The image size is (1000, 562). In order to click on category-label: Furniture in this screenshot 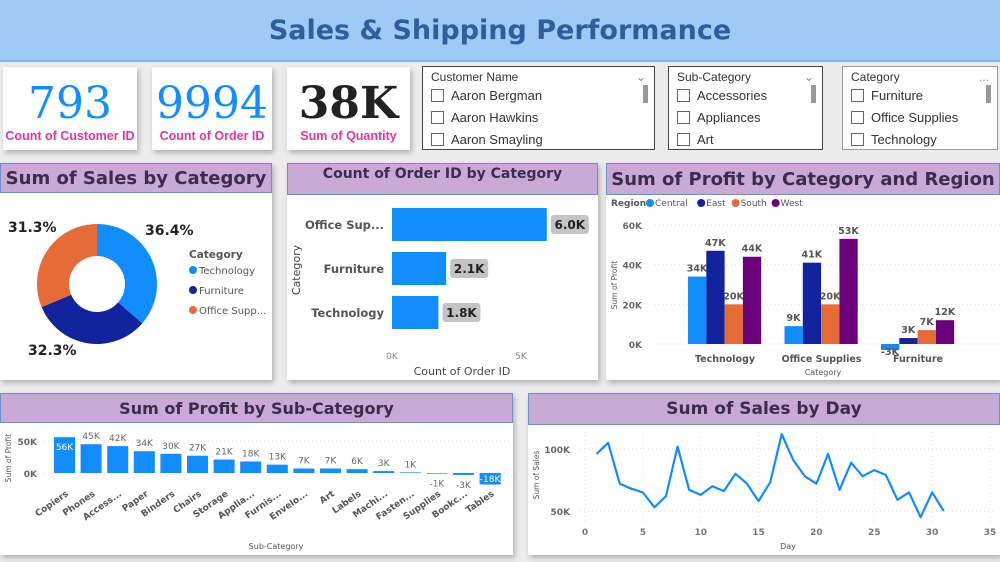, I will do `click(354, 269)`.